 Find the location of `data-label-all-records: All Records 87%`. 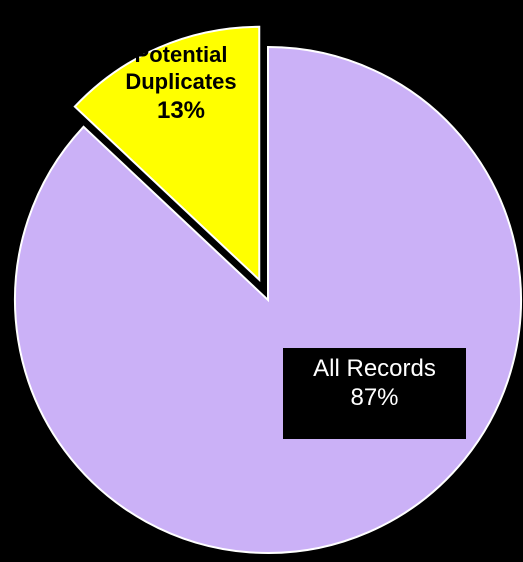

data-label-all-records: All Records 87% is located at coordinates (374, 393).